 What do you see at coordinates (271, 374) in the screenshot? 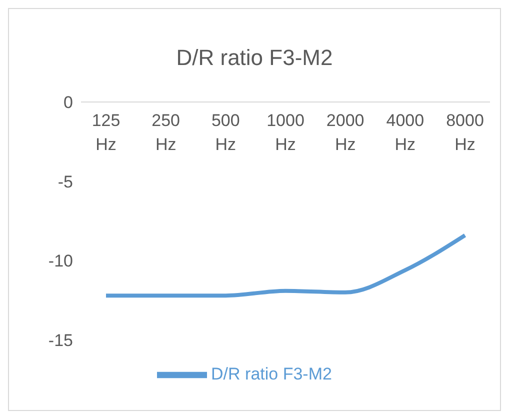
I see `legend-label: D/R ratio F3-M2` at bounding box center [271, 374].